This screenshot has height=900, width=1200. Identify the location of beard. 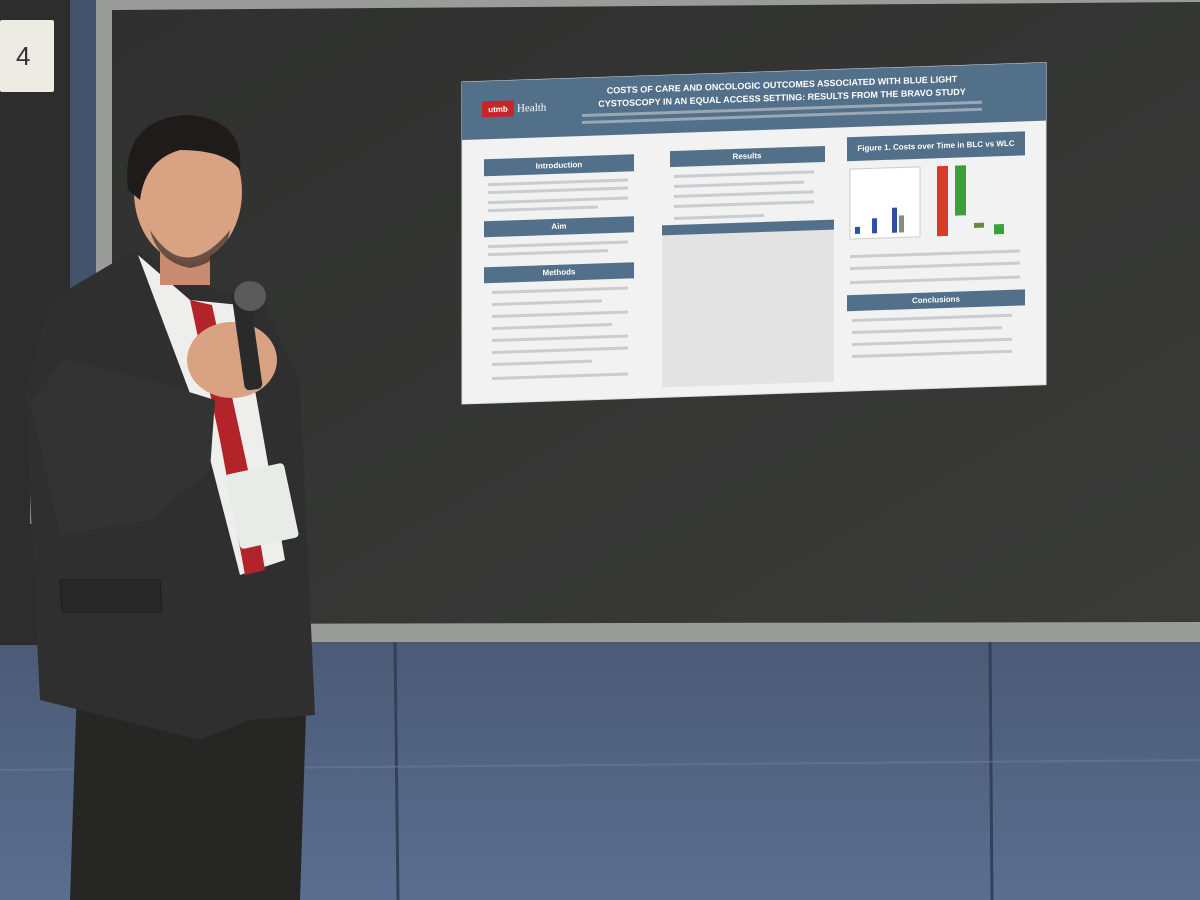
(190, 249).